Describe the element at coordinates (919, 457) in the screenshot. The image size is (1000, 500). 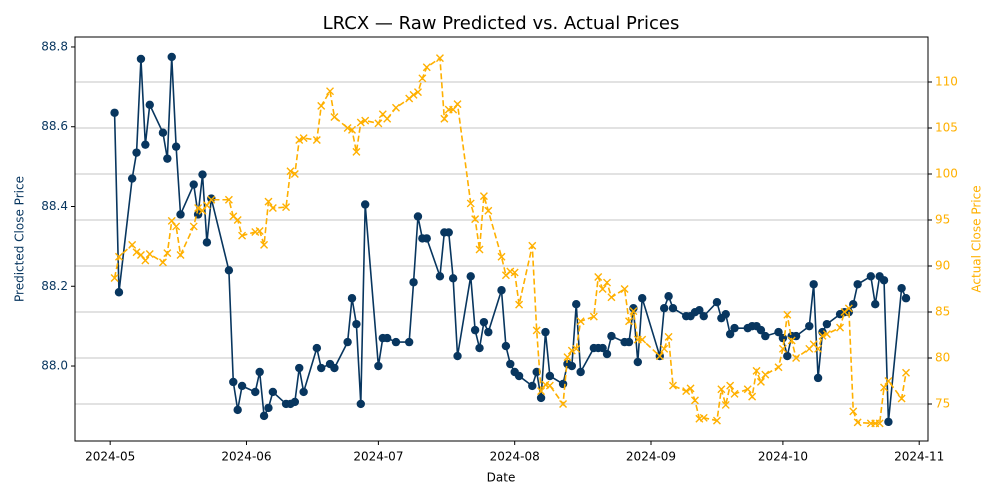
I see `x-tick-label: 2024-11` at that location.